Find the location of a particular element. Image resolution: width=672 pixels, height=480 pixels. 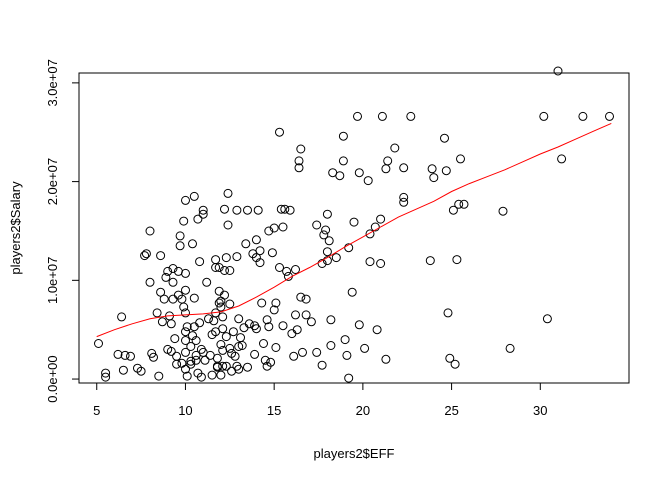

x-tick-label: 25 is located at coordinates (451, 410).